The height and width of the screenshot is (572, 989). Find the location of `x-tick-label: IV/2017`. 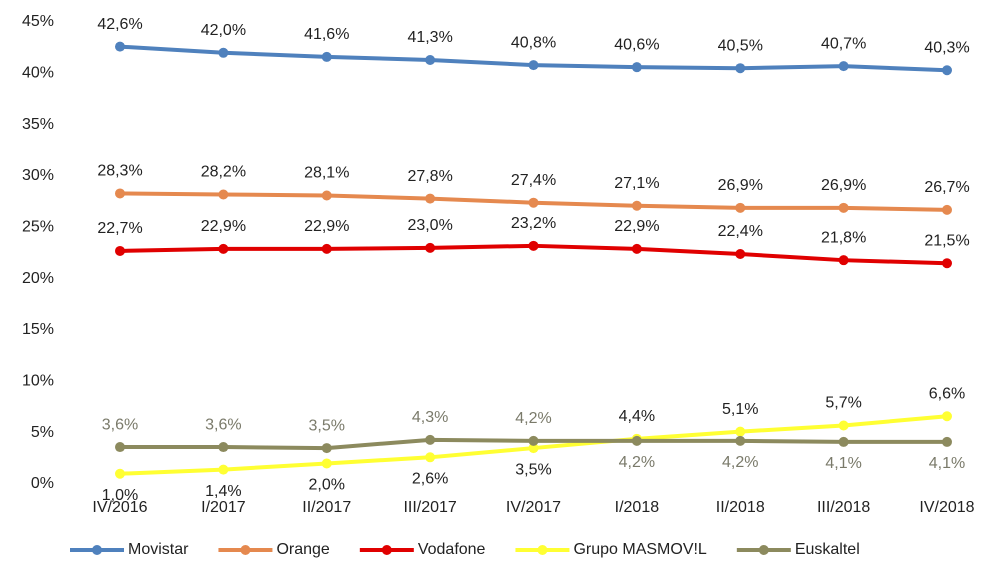

x-tick-label: IV/2017 is located at coordinates (533, 507).